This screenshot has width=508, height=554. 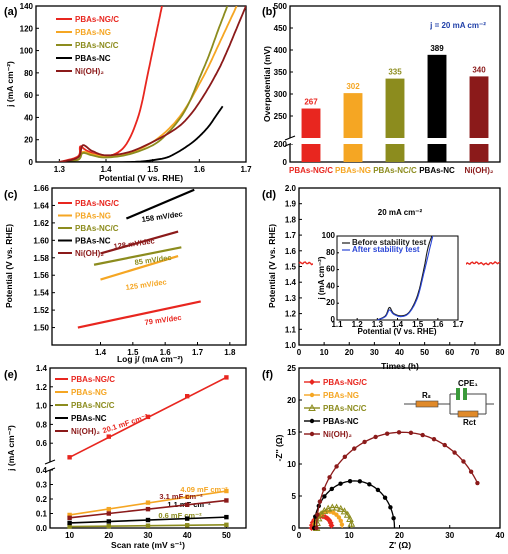 I want to click on bar-PBAs-NG/C, so click(x=311, y=135).